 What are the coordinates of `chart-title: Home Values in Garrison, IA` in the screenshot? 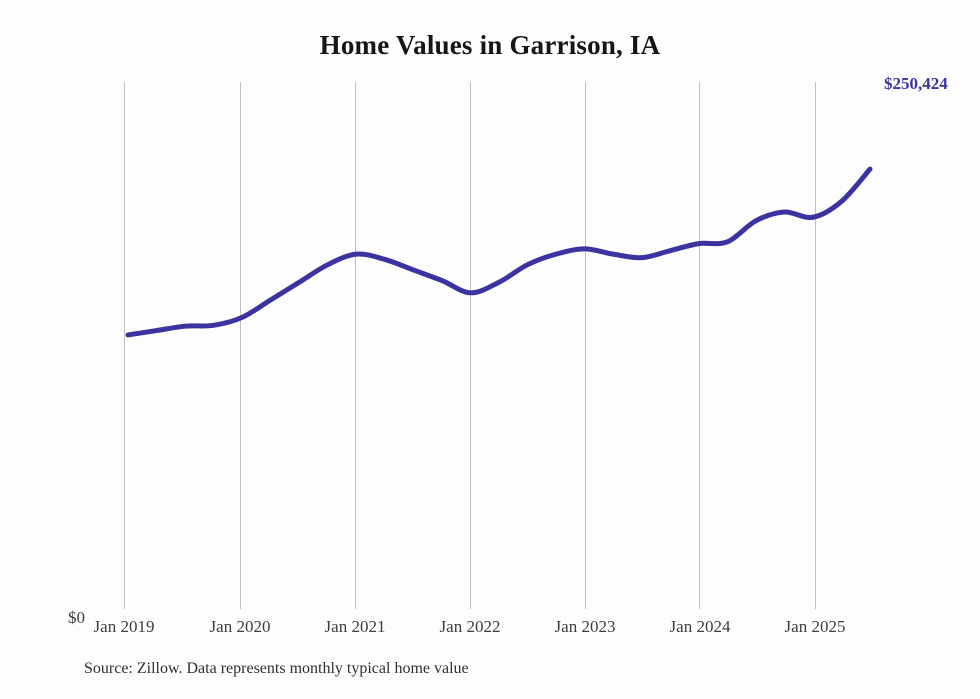 It's located at (490, 45).